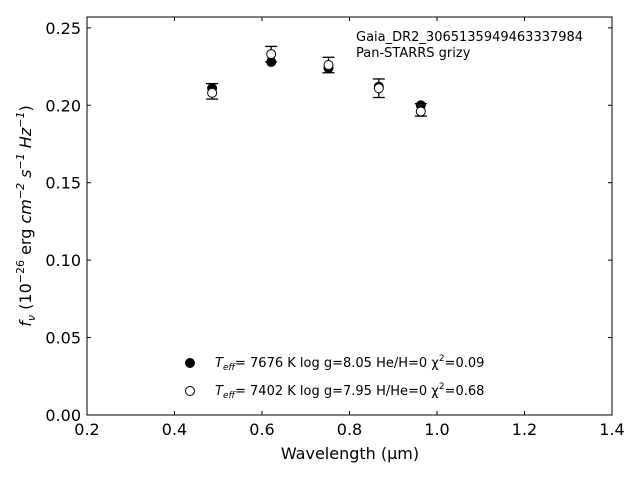  What do you see at coordinates (469, 37) in the screenshot?
I see `annotation-object-id: Gaia_DR2_3065135949463337984` at bounding box center [469, 37].